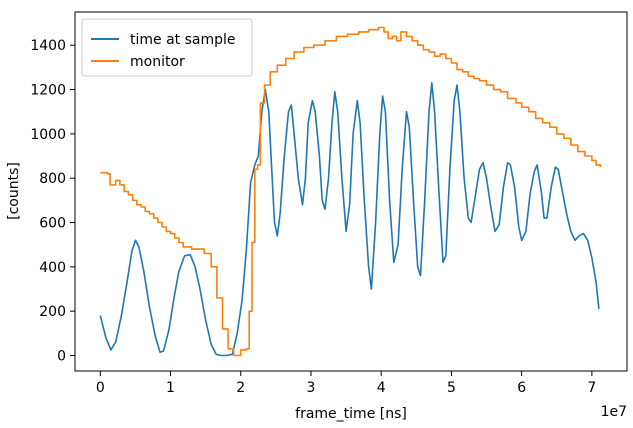 This screenshot has height=428, width=633. I want to click on x-axis-label: frame_time [ns], so click(351, 414).